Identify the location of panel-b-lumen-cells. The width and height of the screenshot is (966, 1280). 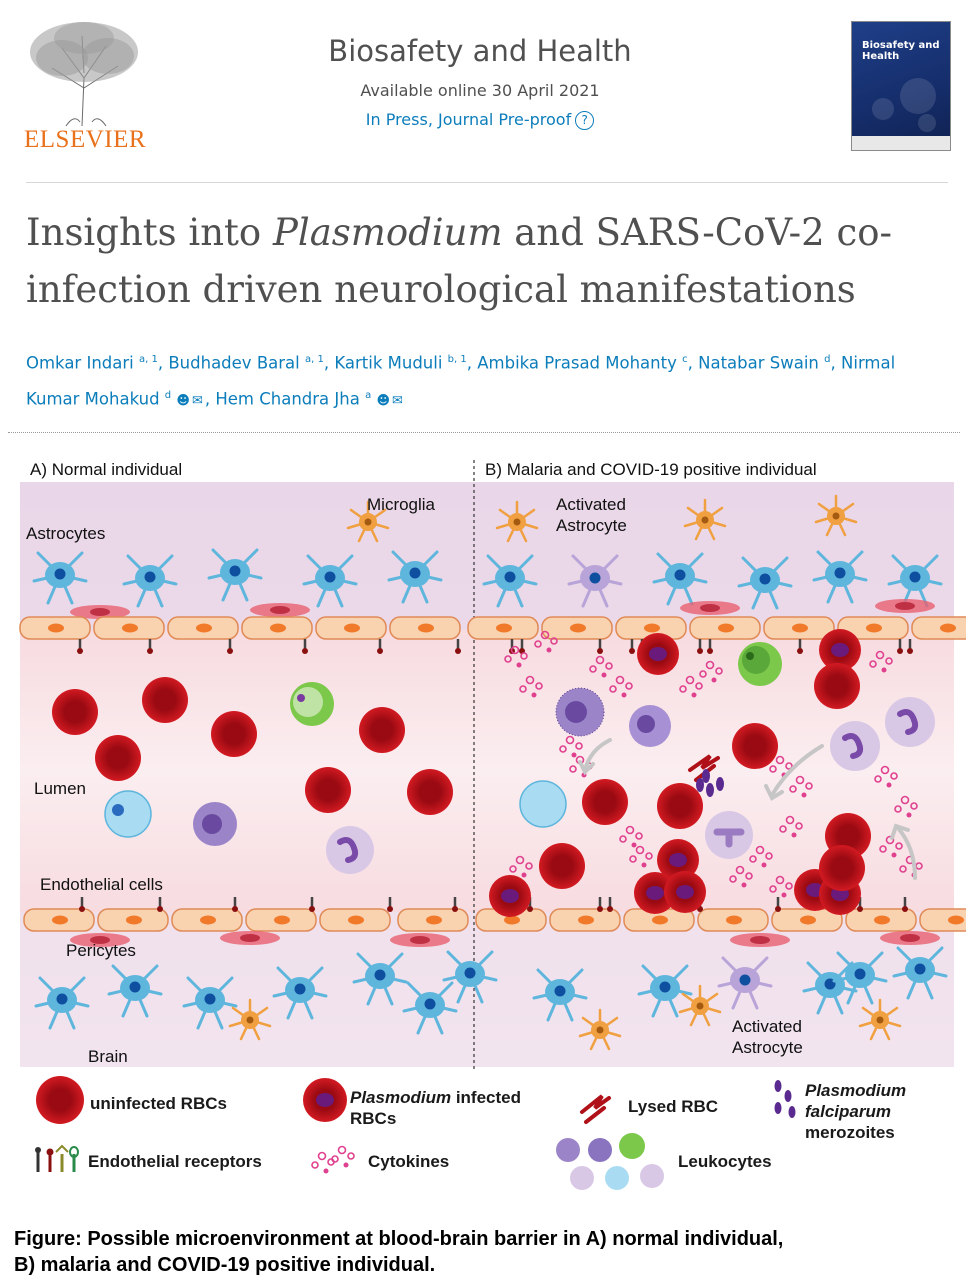
(712, 773).